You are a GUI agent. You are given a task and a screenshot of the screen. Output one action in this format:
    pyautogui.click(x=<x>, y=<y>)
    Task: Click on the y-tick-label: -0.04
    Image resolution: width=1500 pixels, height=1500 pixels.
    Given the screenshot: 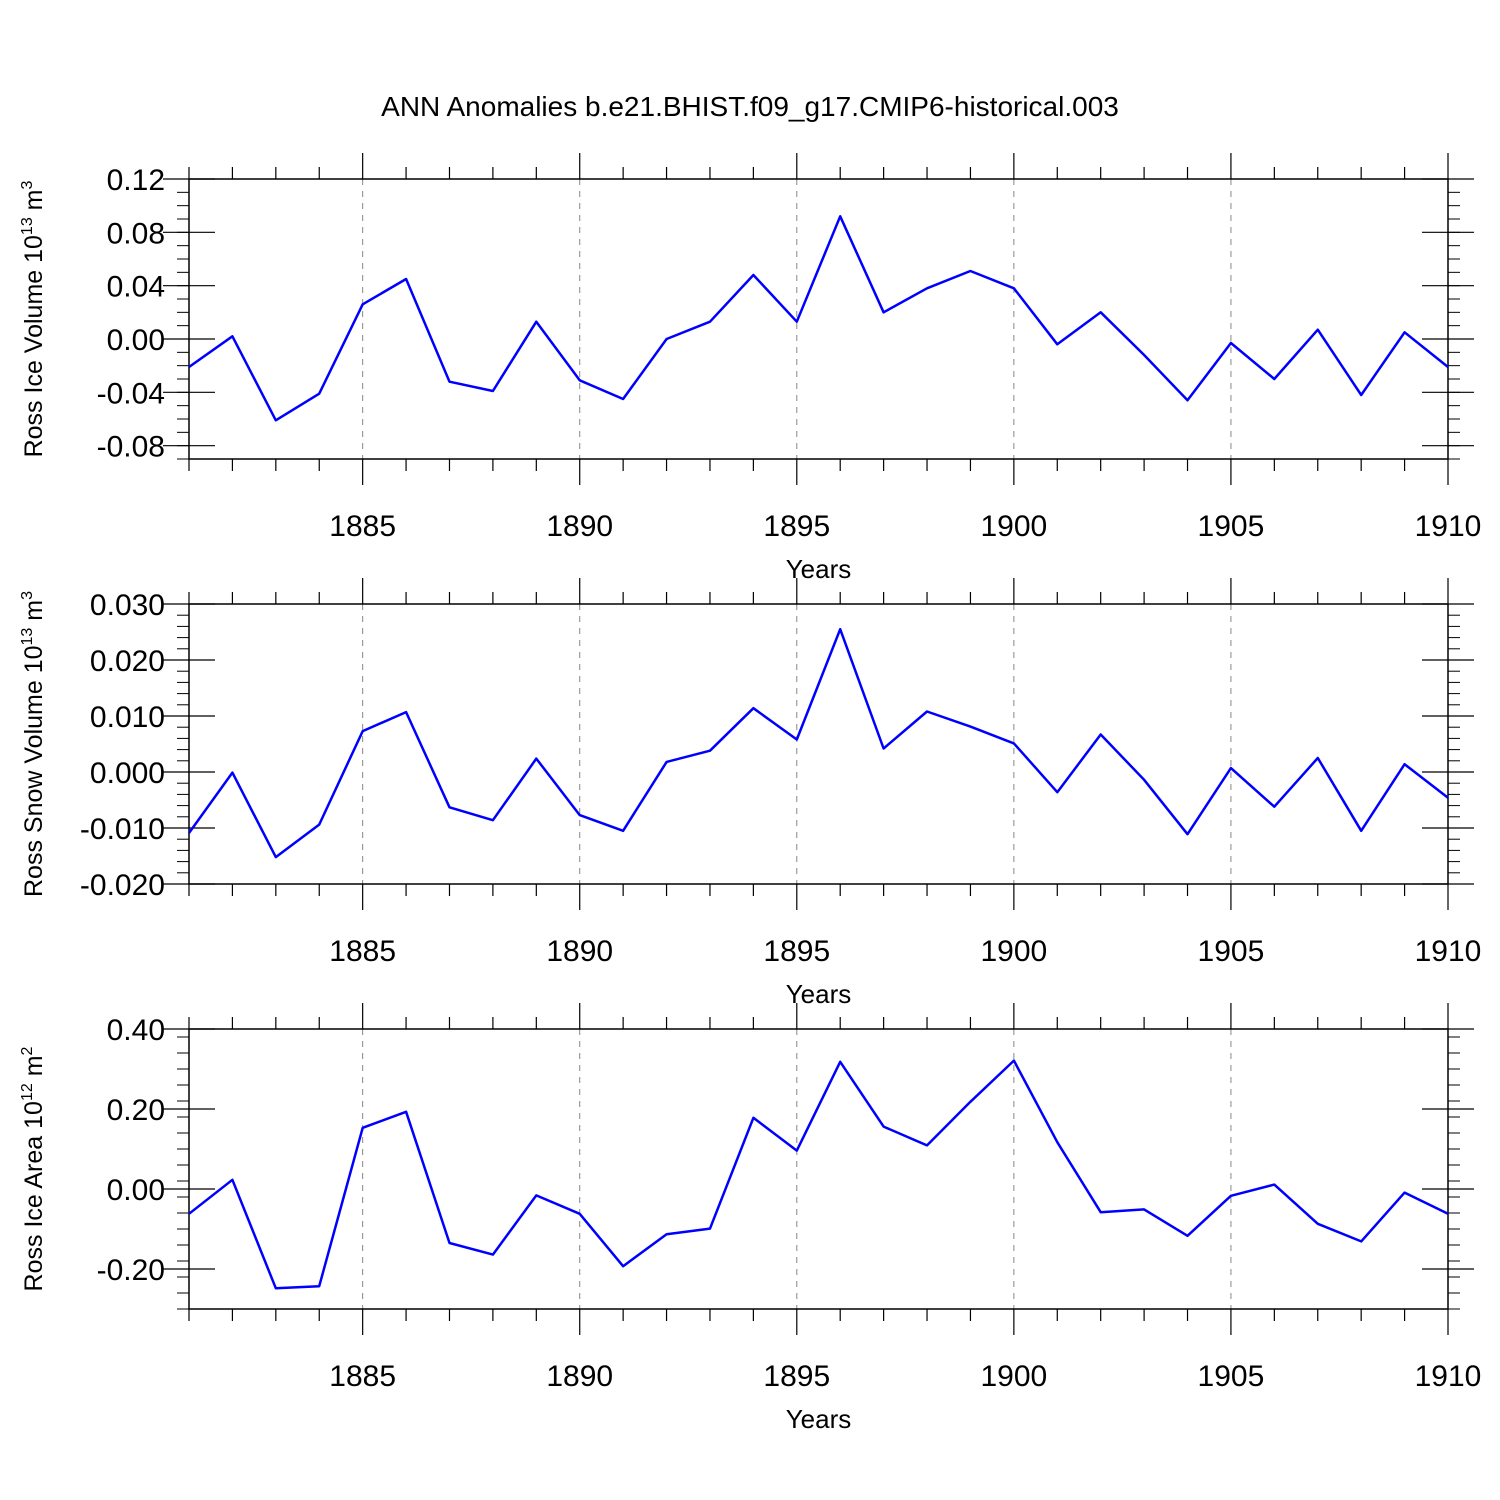 What is the action you would take?
    pyautogui.click(x=131, y=393)
    